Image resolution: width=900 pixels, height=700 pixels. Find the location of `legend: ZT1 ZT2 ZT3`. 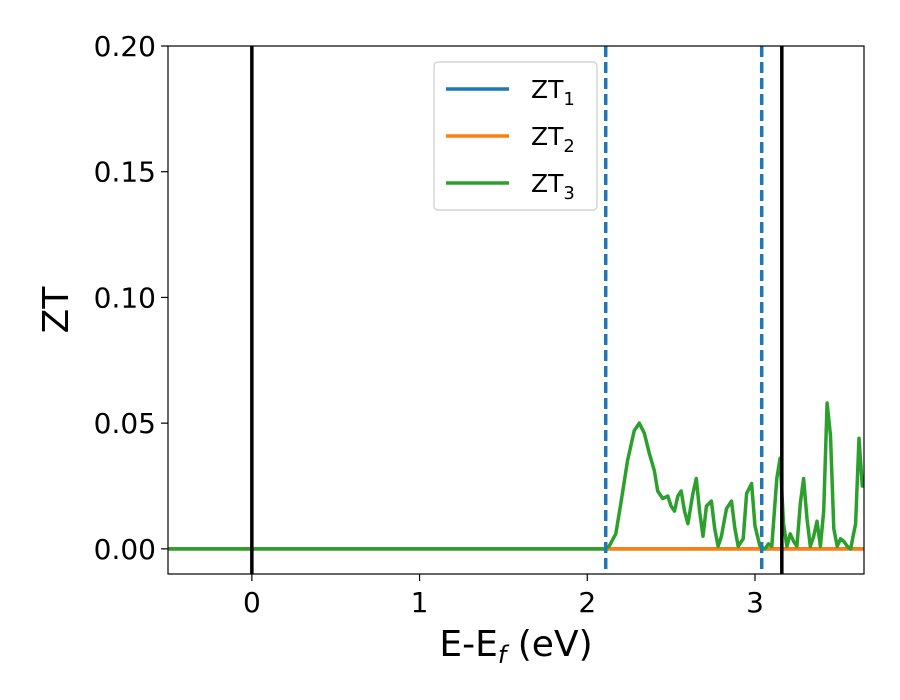

legend: ZT1 ZT2 ZT3 is located at coordinates (515, 136).